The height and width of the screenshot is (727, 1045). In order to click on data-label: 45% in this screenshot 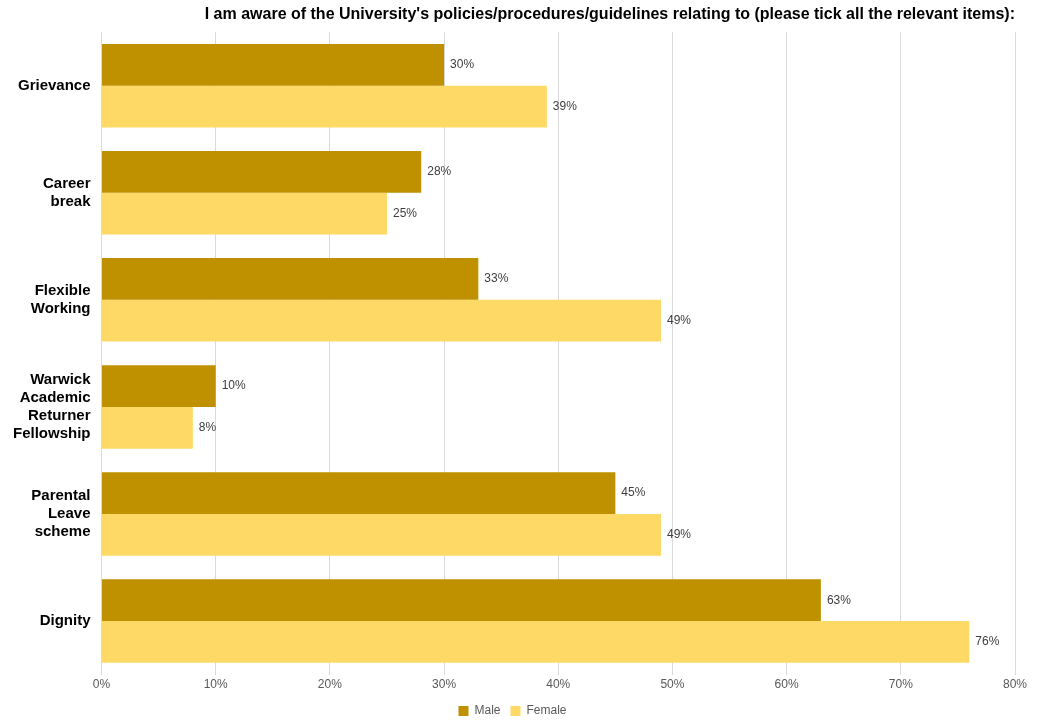, I will do `click(633, 492)`.